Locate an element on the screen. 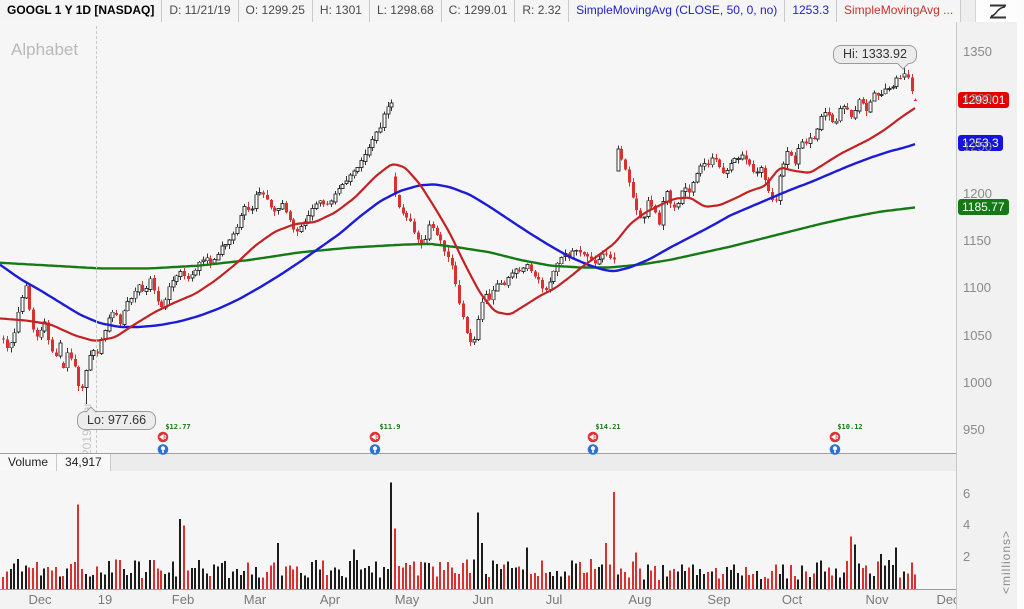  month-label: Aug is located at coordinates (640, 599).